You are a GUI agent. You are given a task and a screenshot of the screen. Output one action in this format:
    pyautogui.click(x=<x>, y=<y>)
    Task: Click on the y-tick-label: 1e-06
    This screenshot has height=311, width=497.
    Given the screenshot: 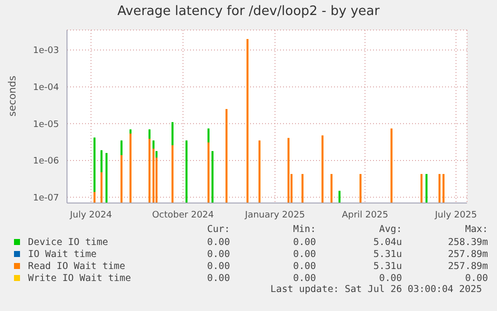 What is the action you would take?
    pyautogui.click(x=46, y=161)
    